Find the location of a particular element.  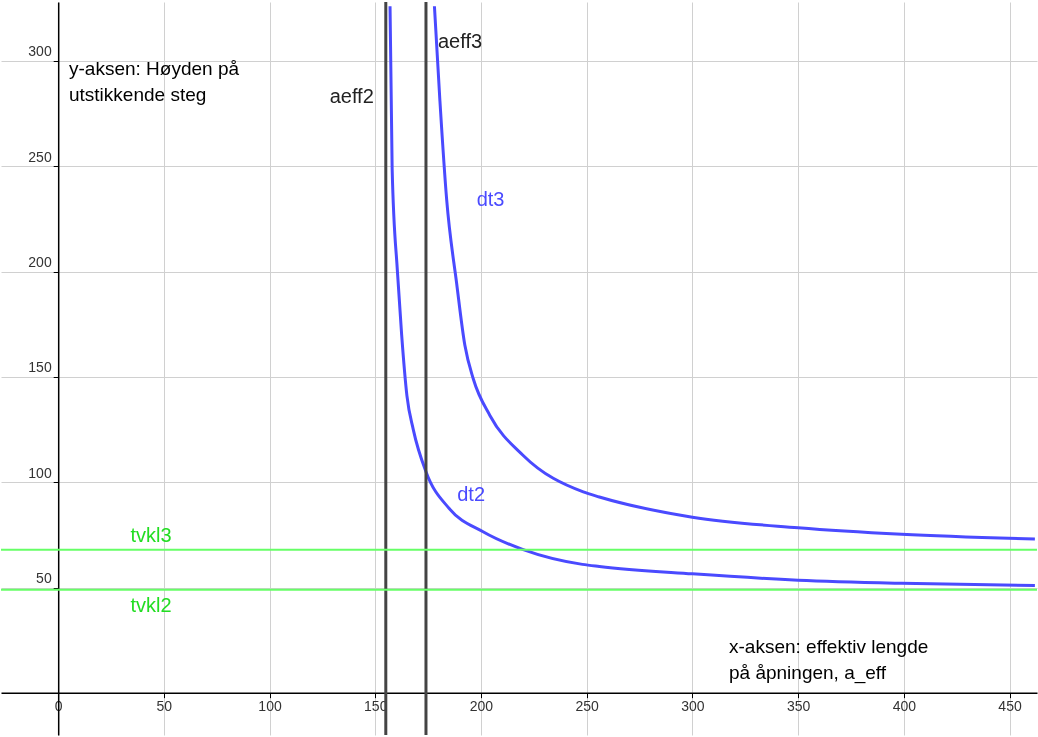

ref-line-label: tvkl3 is located at coordinates (151, 534).